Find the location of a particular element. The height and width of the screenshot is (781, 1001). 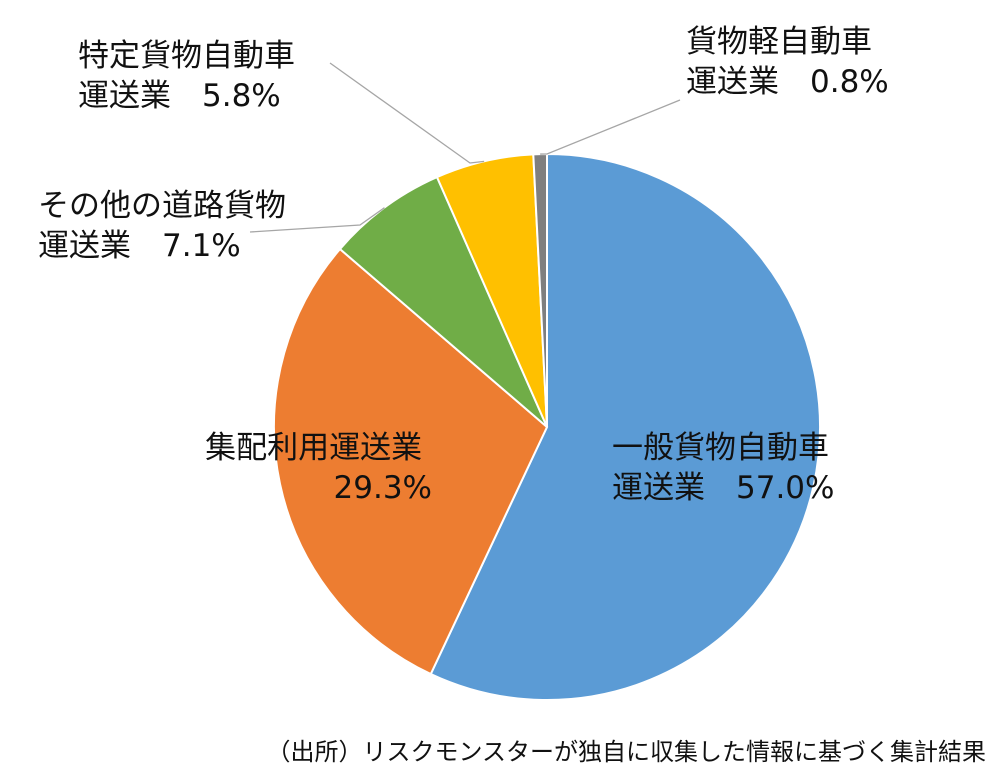

slice-label-light-vehicle-freight-line1: 貨物軽自動車 is located at coordinates (779, 42).